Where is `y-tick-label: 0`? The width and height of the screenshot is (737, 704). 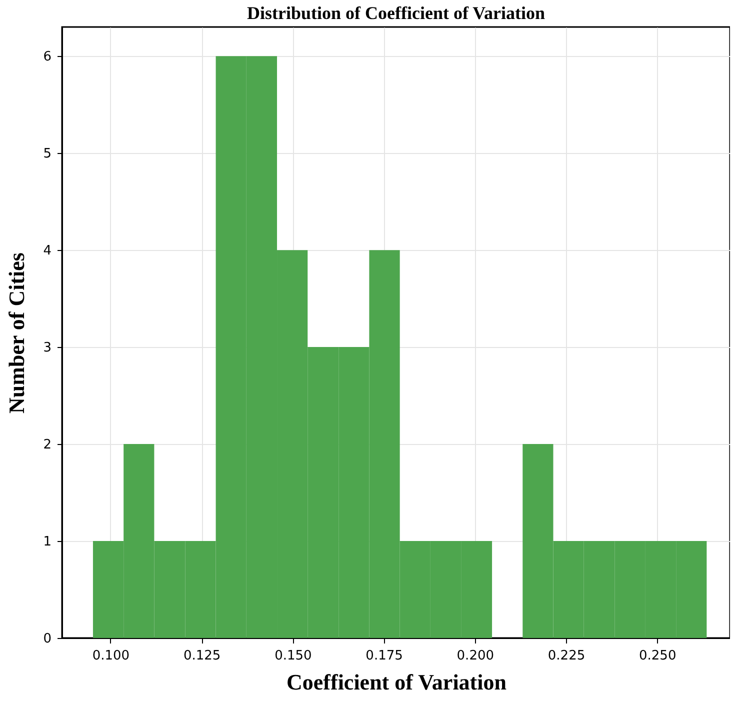
y-tick-label: 0 is located at coordinates (47, 639).